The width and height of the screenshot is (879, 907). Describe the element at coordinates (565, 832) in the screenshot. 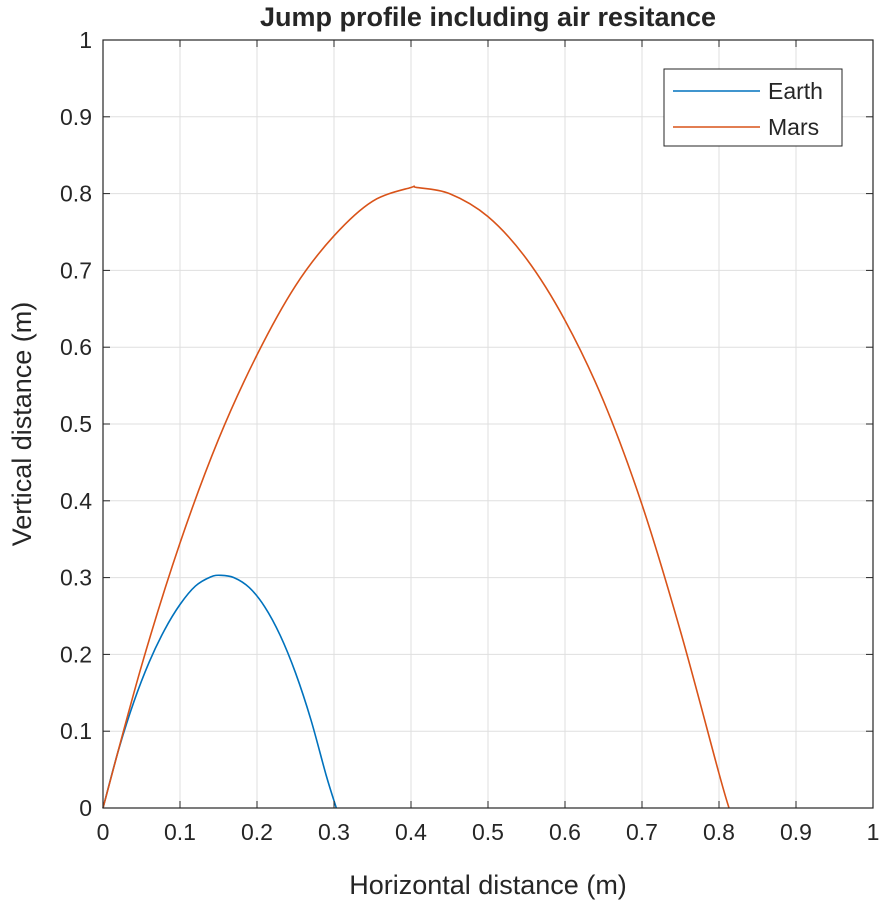

I see `x-tick-label: 0.6` at that location.